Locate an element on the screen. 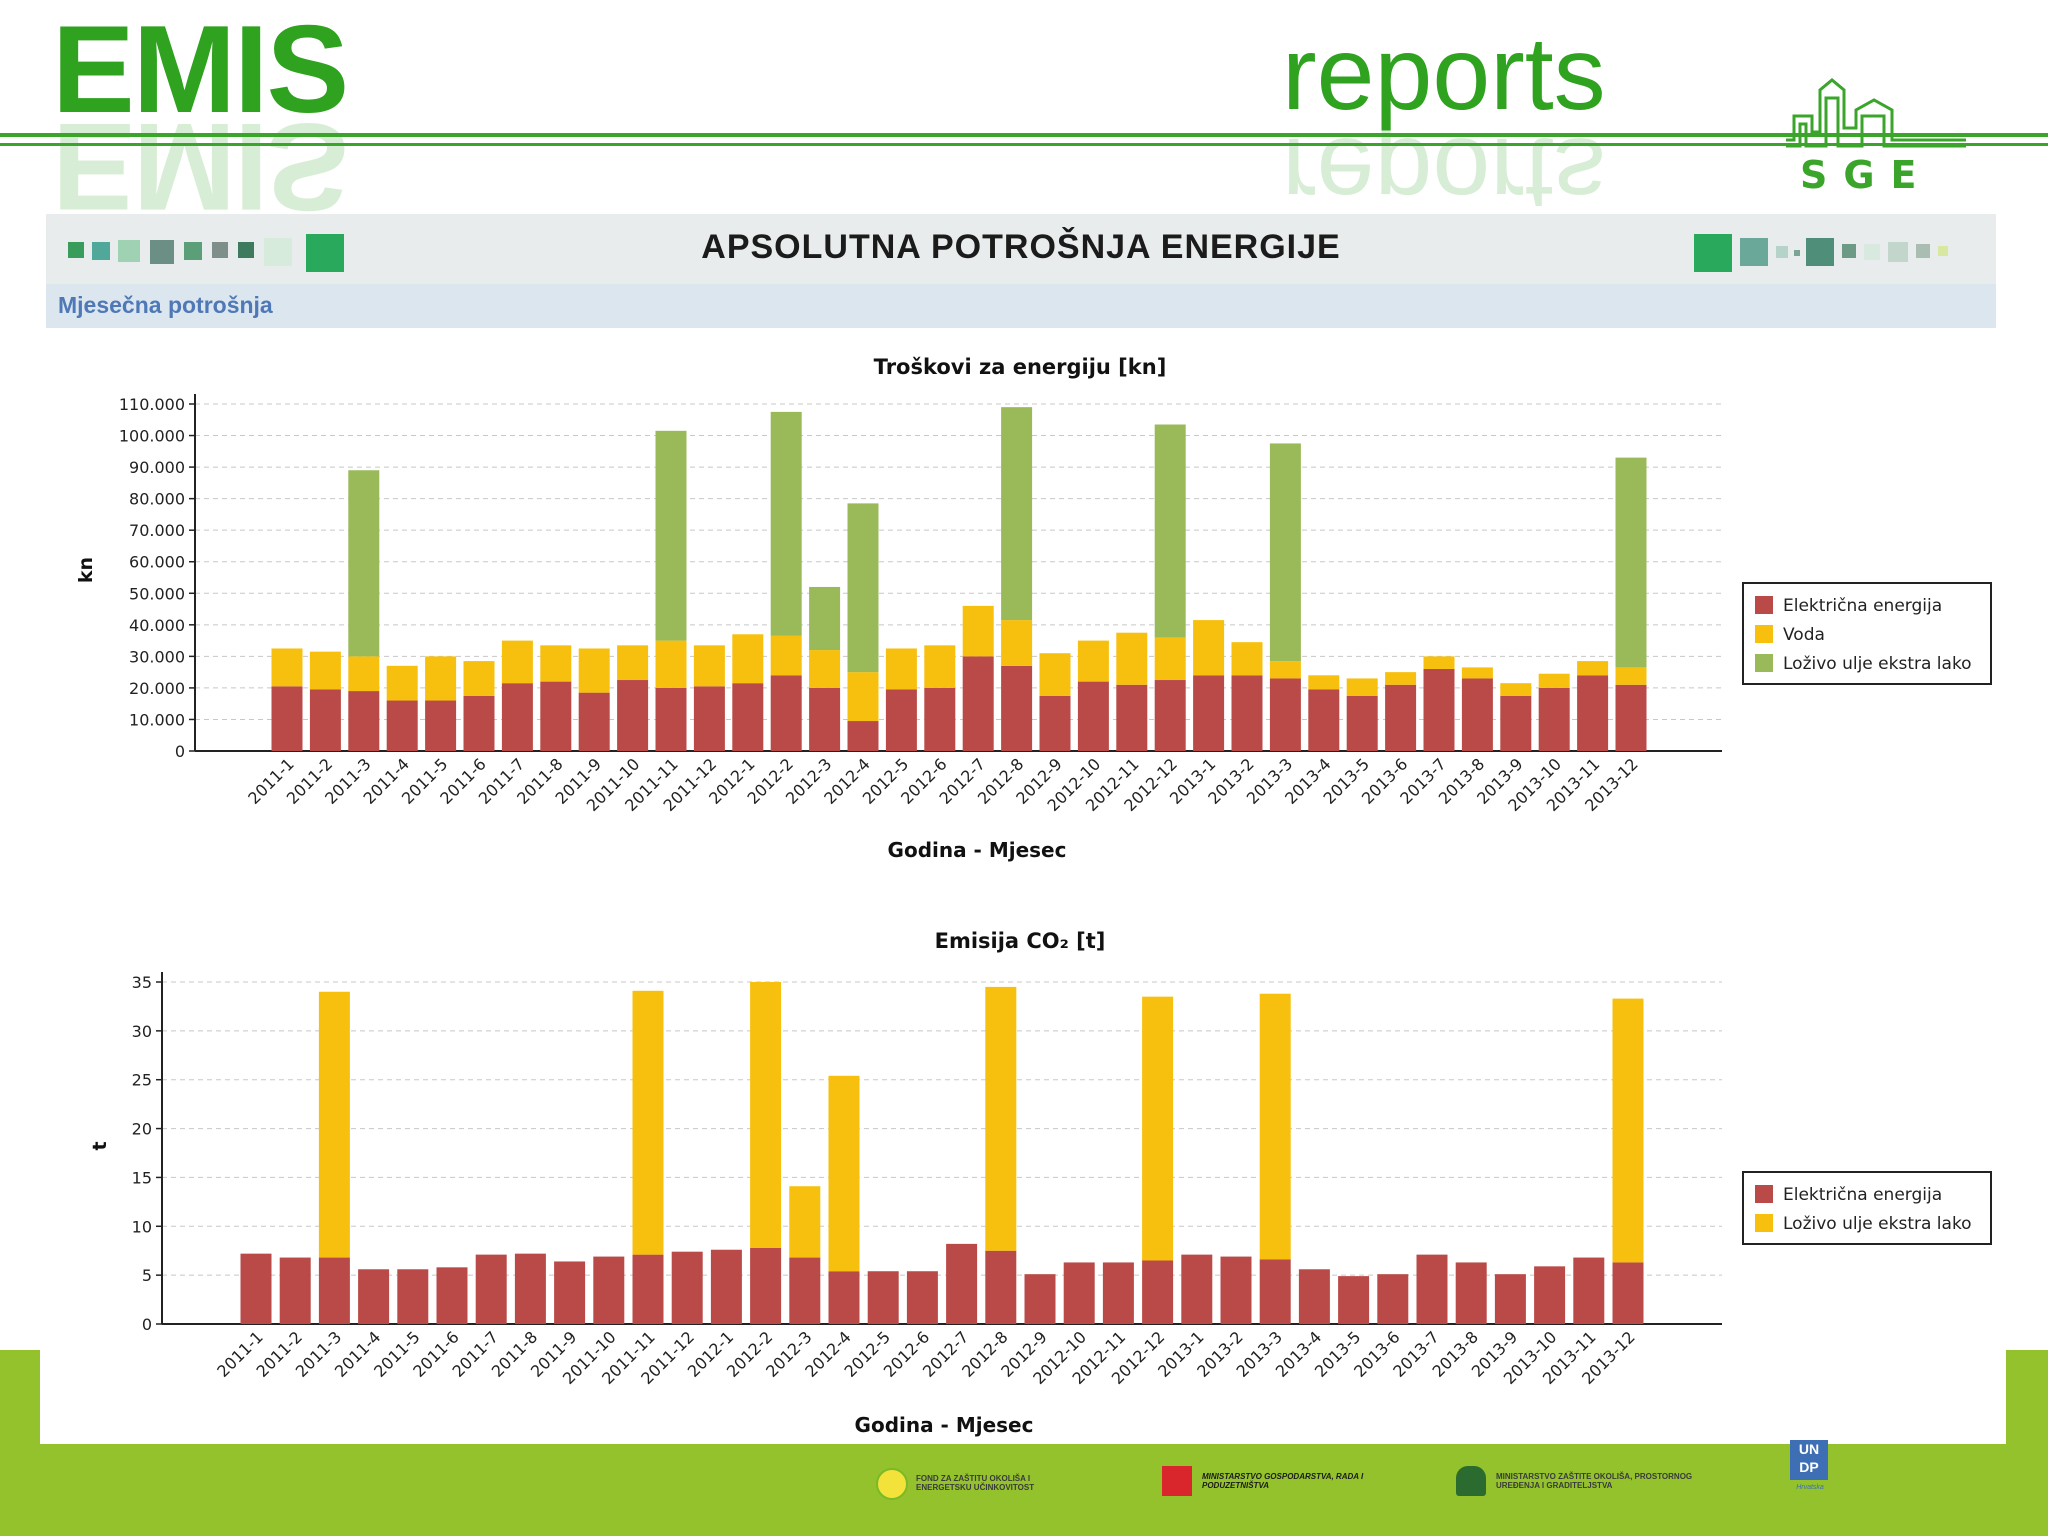 This screenshot has width=2048, height=1536. y-tick-label: 10 is located at coordinates (142, 1226).